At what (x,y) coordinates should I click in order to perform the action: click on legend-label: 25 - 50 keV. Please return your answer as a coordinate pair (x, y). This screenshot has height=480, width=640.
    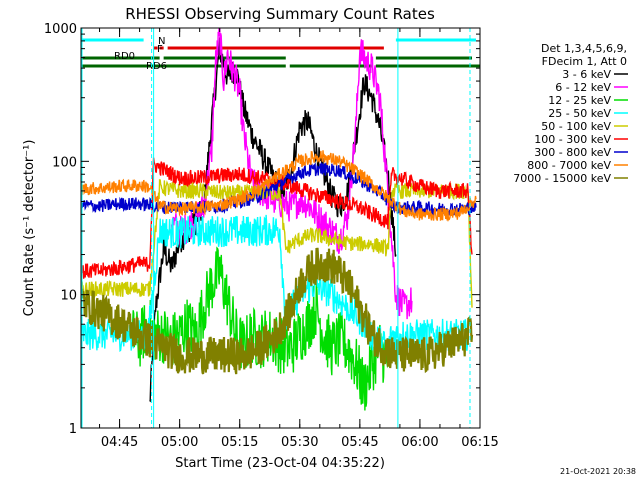
    Looking at the image, I should click on (579, 113).